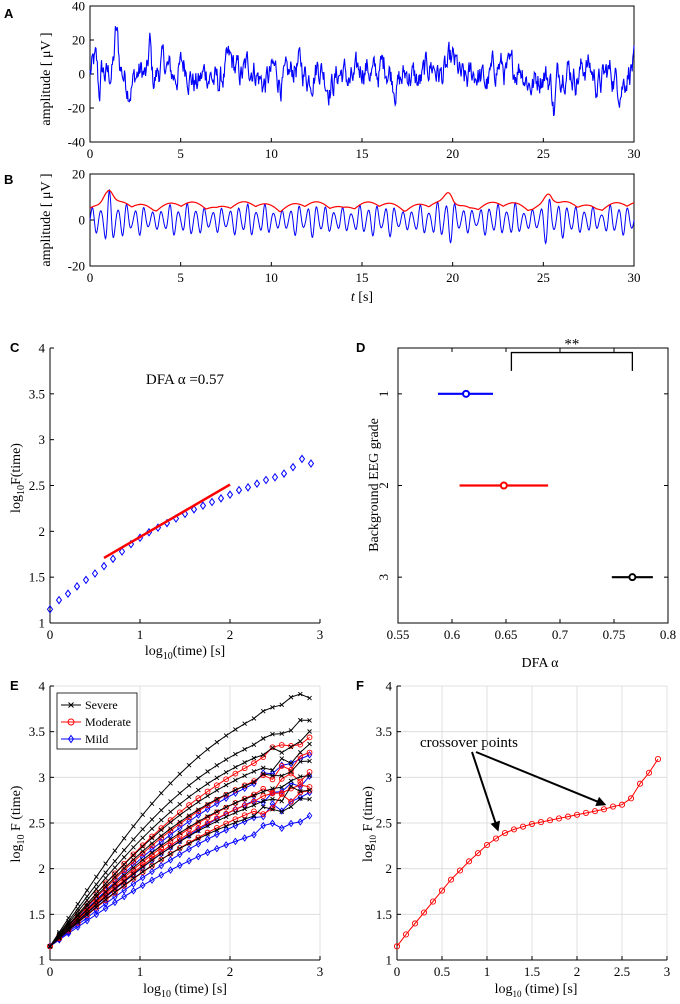  Describe the element at coordinates (271, 153) in the screenshot. I see `x-tick-label: 10` at that location.